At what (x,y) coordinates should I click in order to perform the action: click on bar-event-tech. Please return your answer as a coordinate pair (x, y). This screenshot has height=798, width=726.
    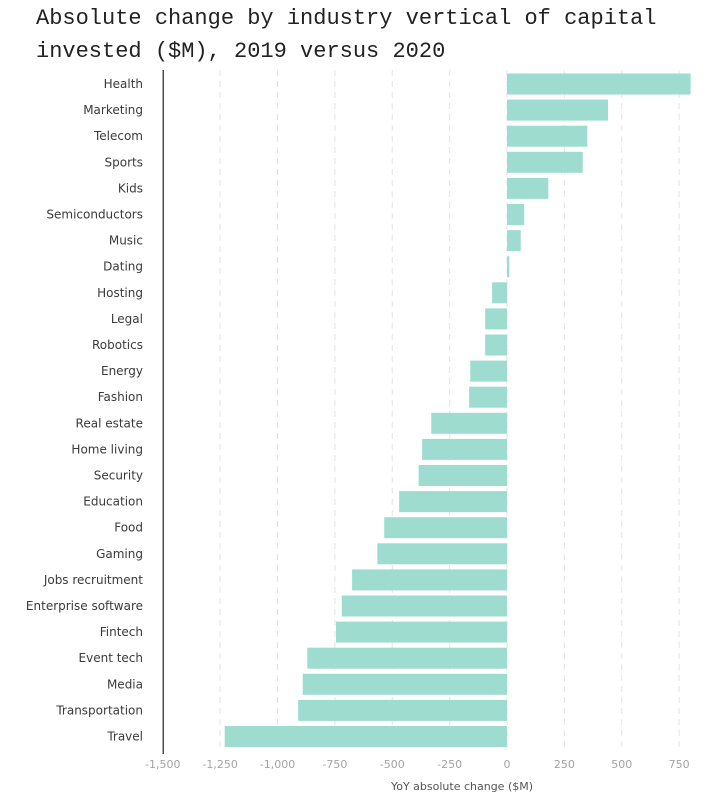
    Looking at the image, I should click on (407, 658).